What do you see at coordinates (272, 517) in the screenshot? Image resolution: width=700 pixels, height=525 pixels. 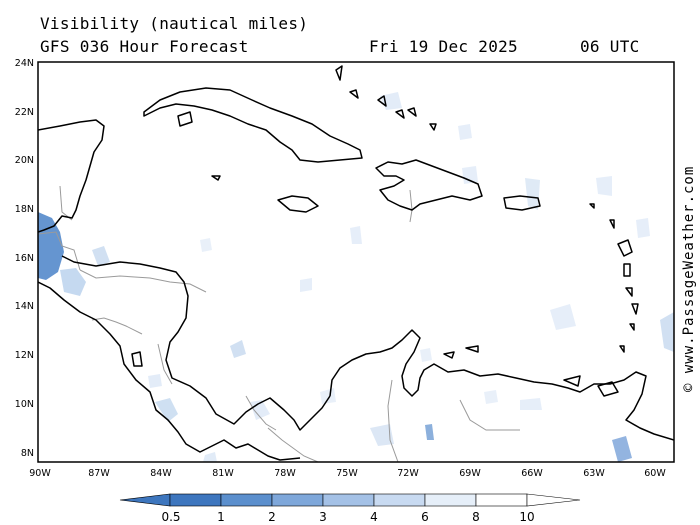 I see `colorbar-label: 2` at bounding box center [272, 517].